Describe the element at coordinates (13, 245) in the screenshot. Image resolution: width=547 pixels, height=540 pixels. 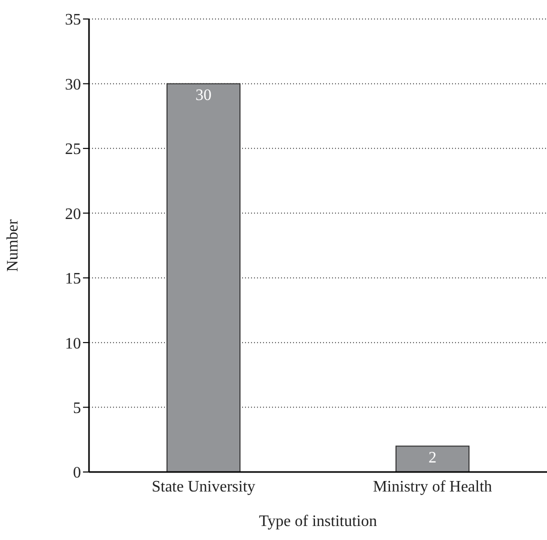
I see `y-axis-title: Number` at that location.